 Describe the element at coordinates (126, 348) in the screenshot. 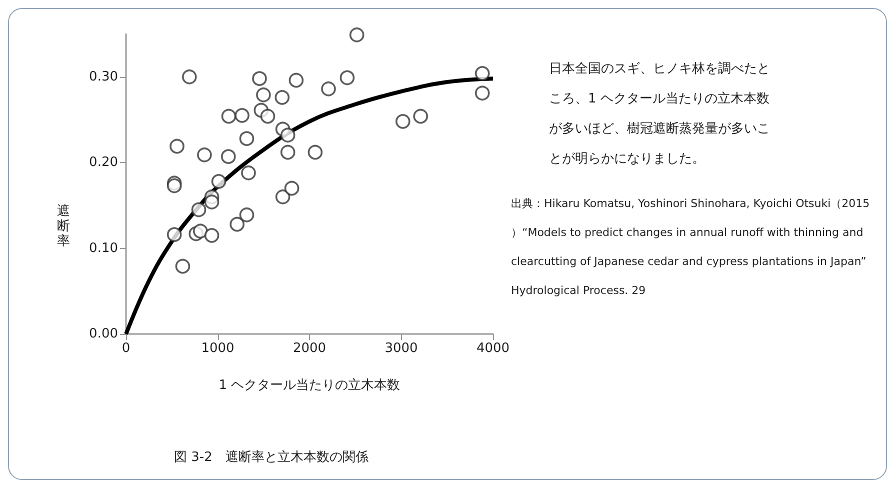

I see `x-tick-label: 0` at that location.